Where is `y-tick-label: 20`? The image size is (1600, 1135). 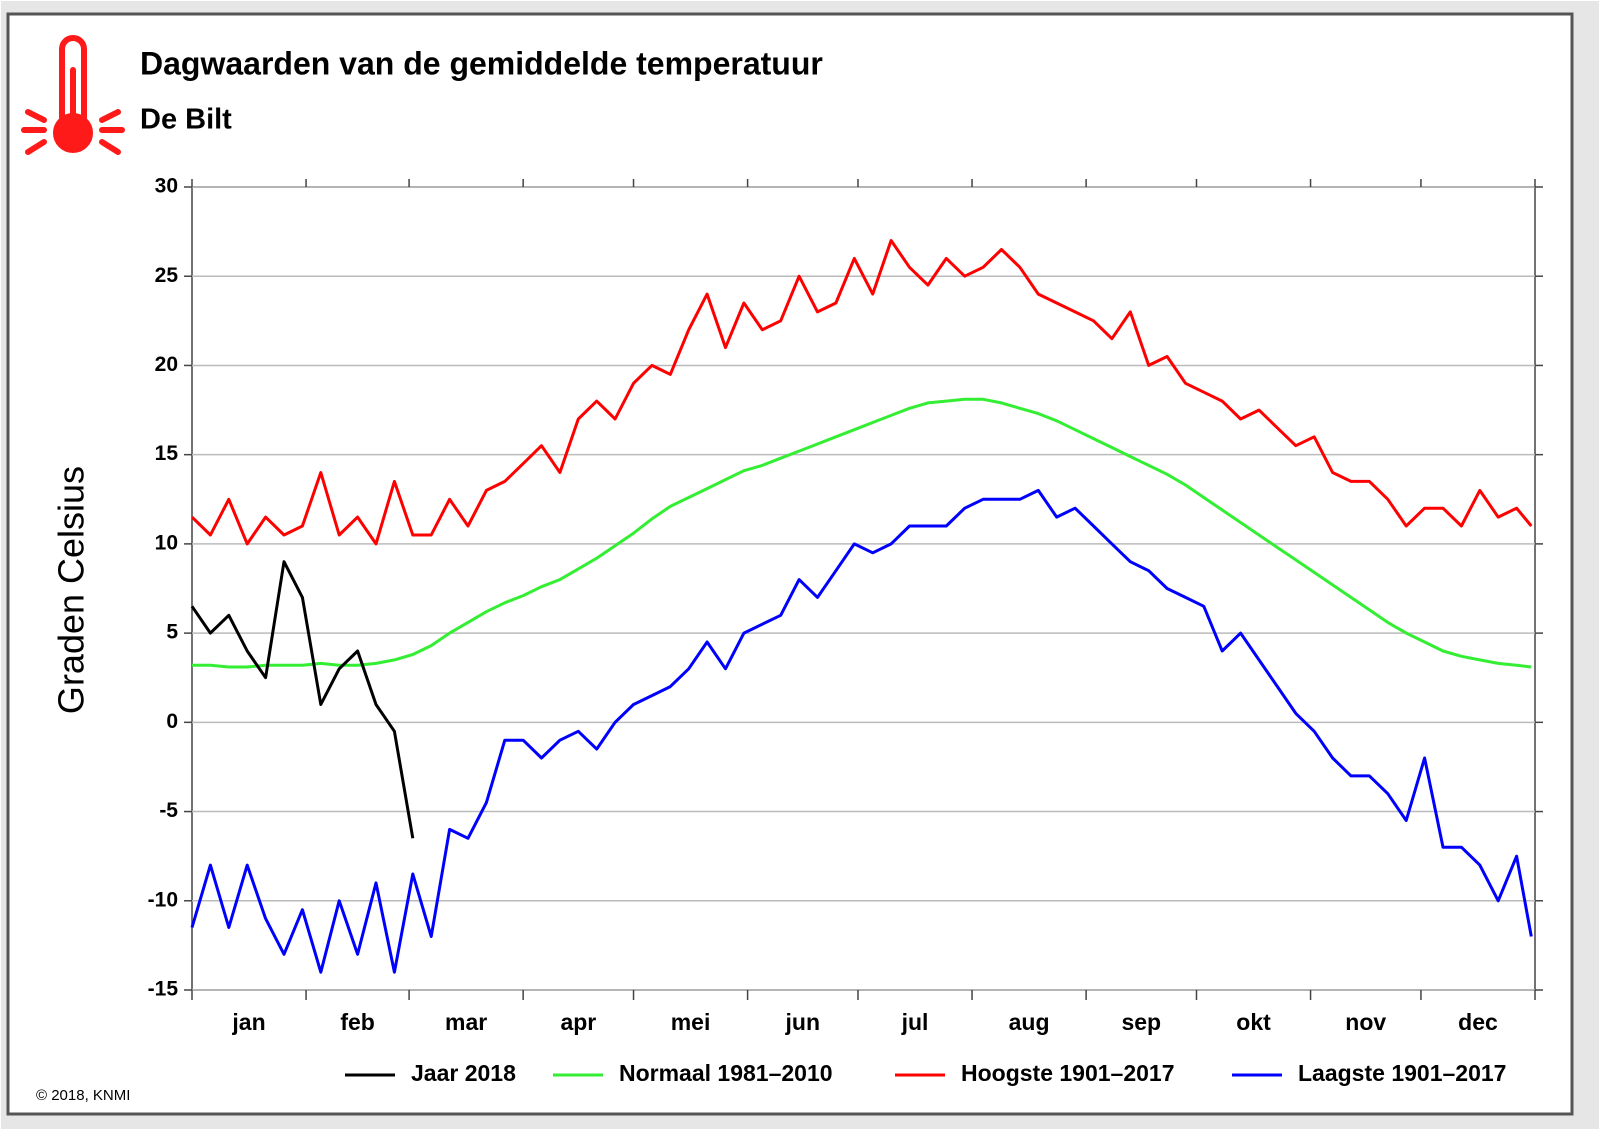 y-tick-label: 20 is located at coordinates (166, 364).